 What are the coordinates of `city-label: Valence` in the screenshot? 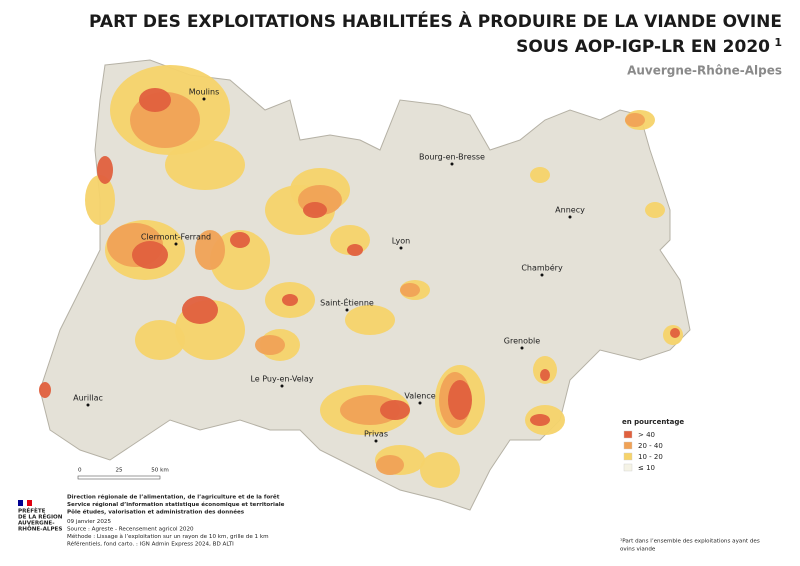 It's located at (419, 396).